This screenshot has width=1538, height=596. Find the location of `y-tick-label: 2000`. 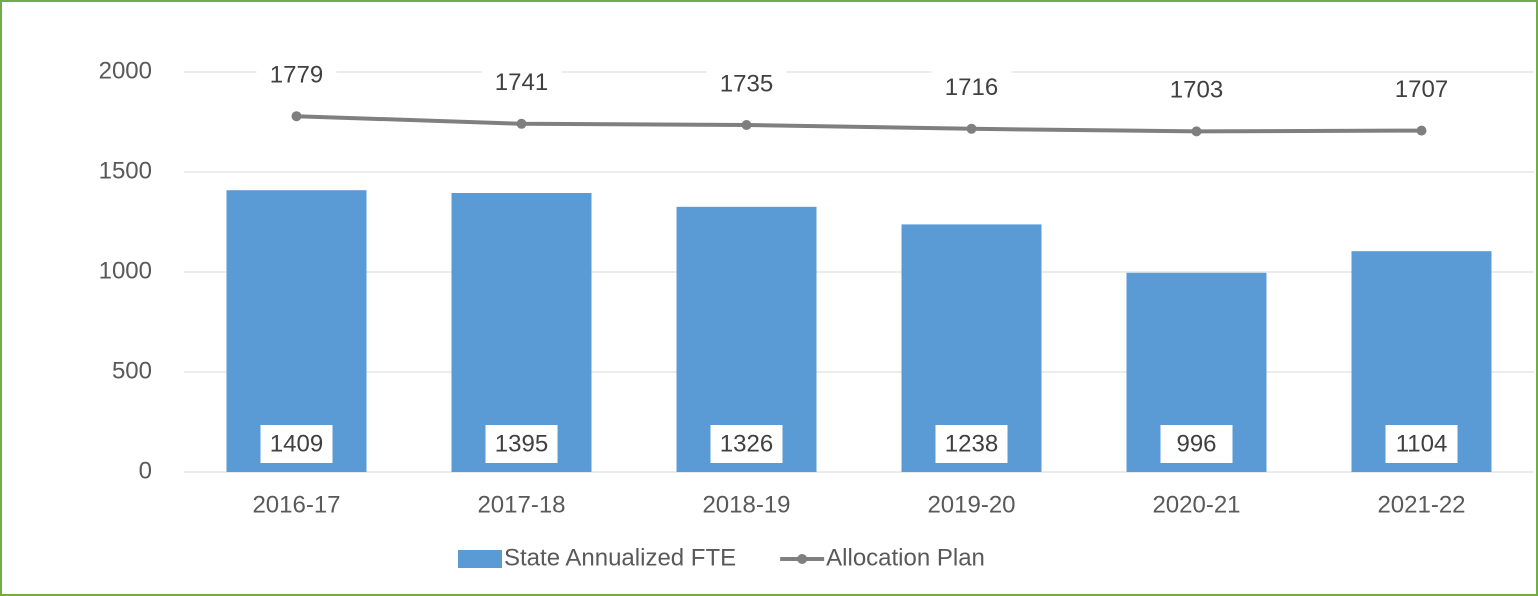

y-tick-label: 2000 is located at coordinates (125, 70).